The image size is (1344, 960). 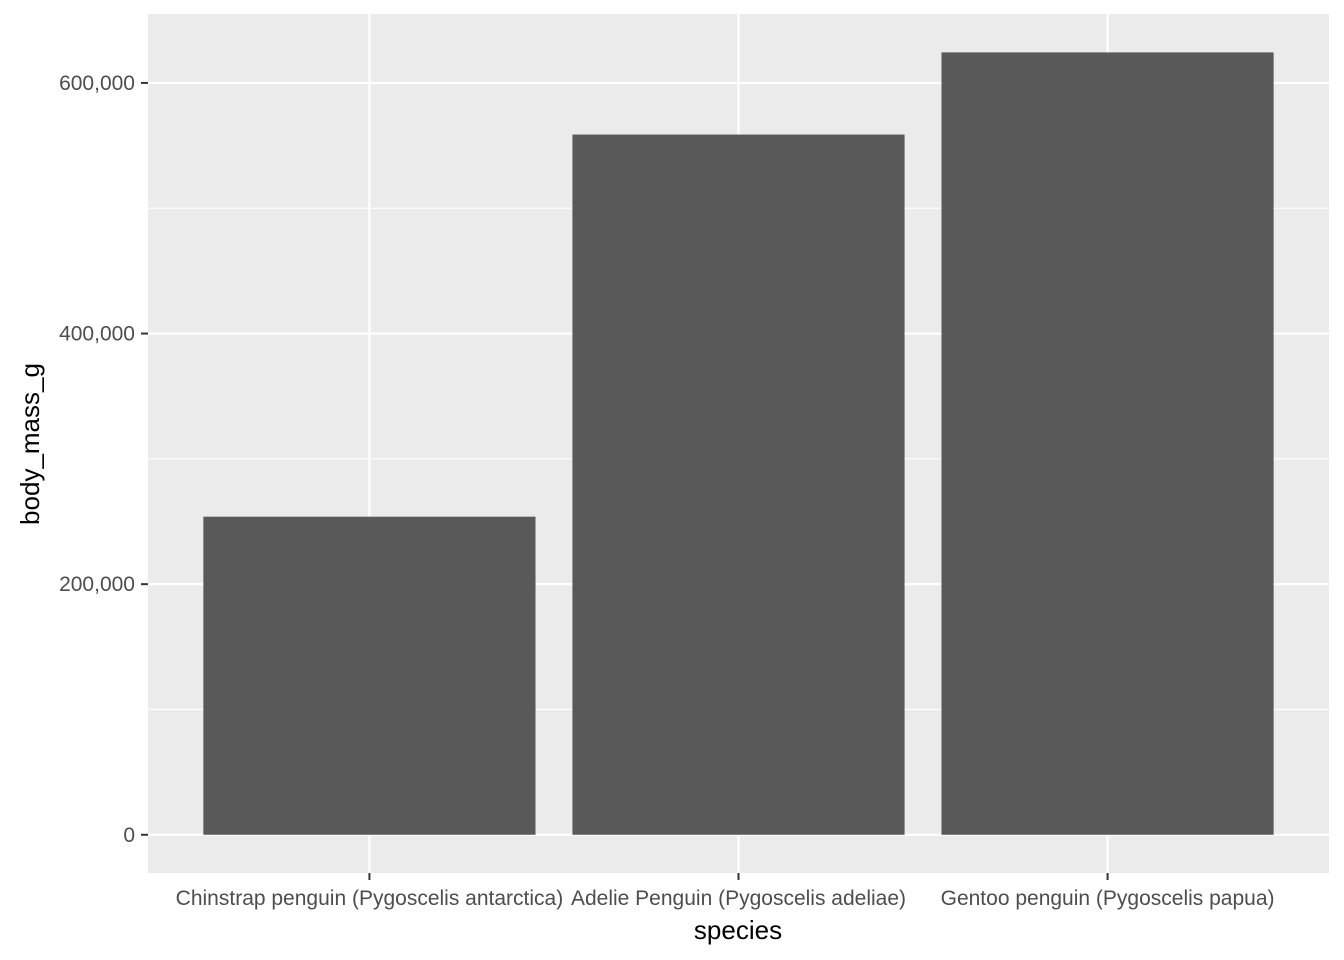 I want to click on y-tick-label: 400,000, so click(x=97, y=334).